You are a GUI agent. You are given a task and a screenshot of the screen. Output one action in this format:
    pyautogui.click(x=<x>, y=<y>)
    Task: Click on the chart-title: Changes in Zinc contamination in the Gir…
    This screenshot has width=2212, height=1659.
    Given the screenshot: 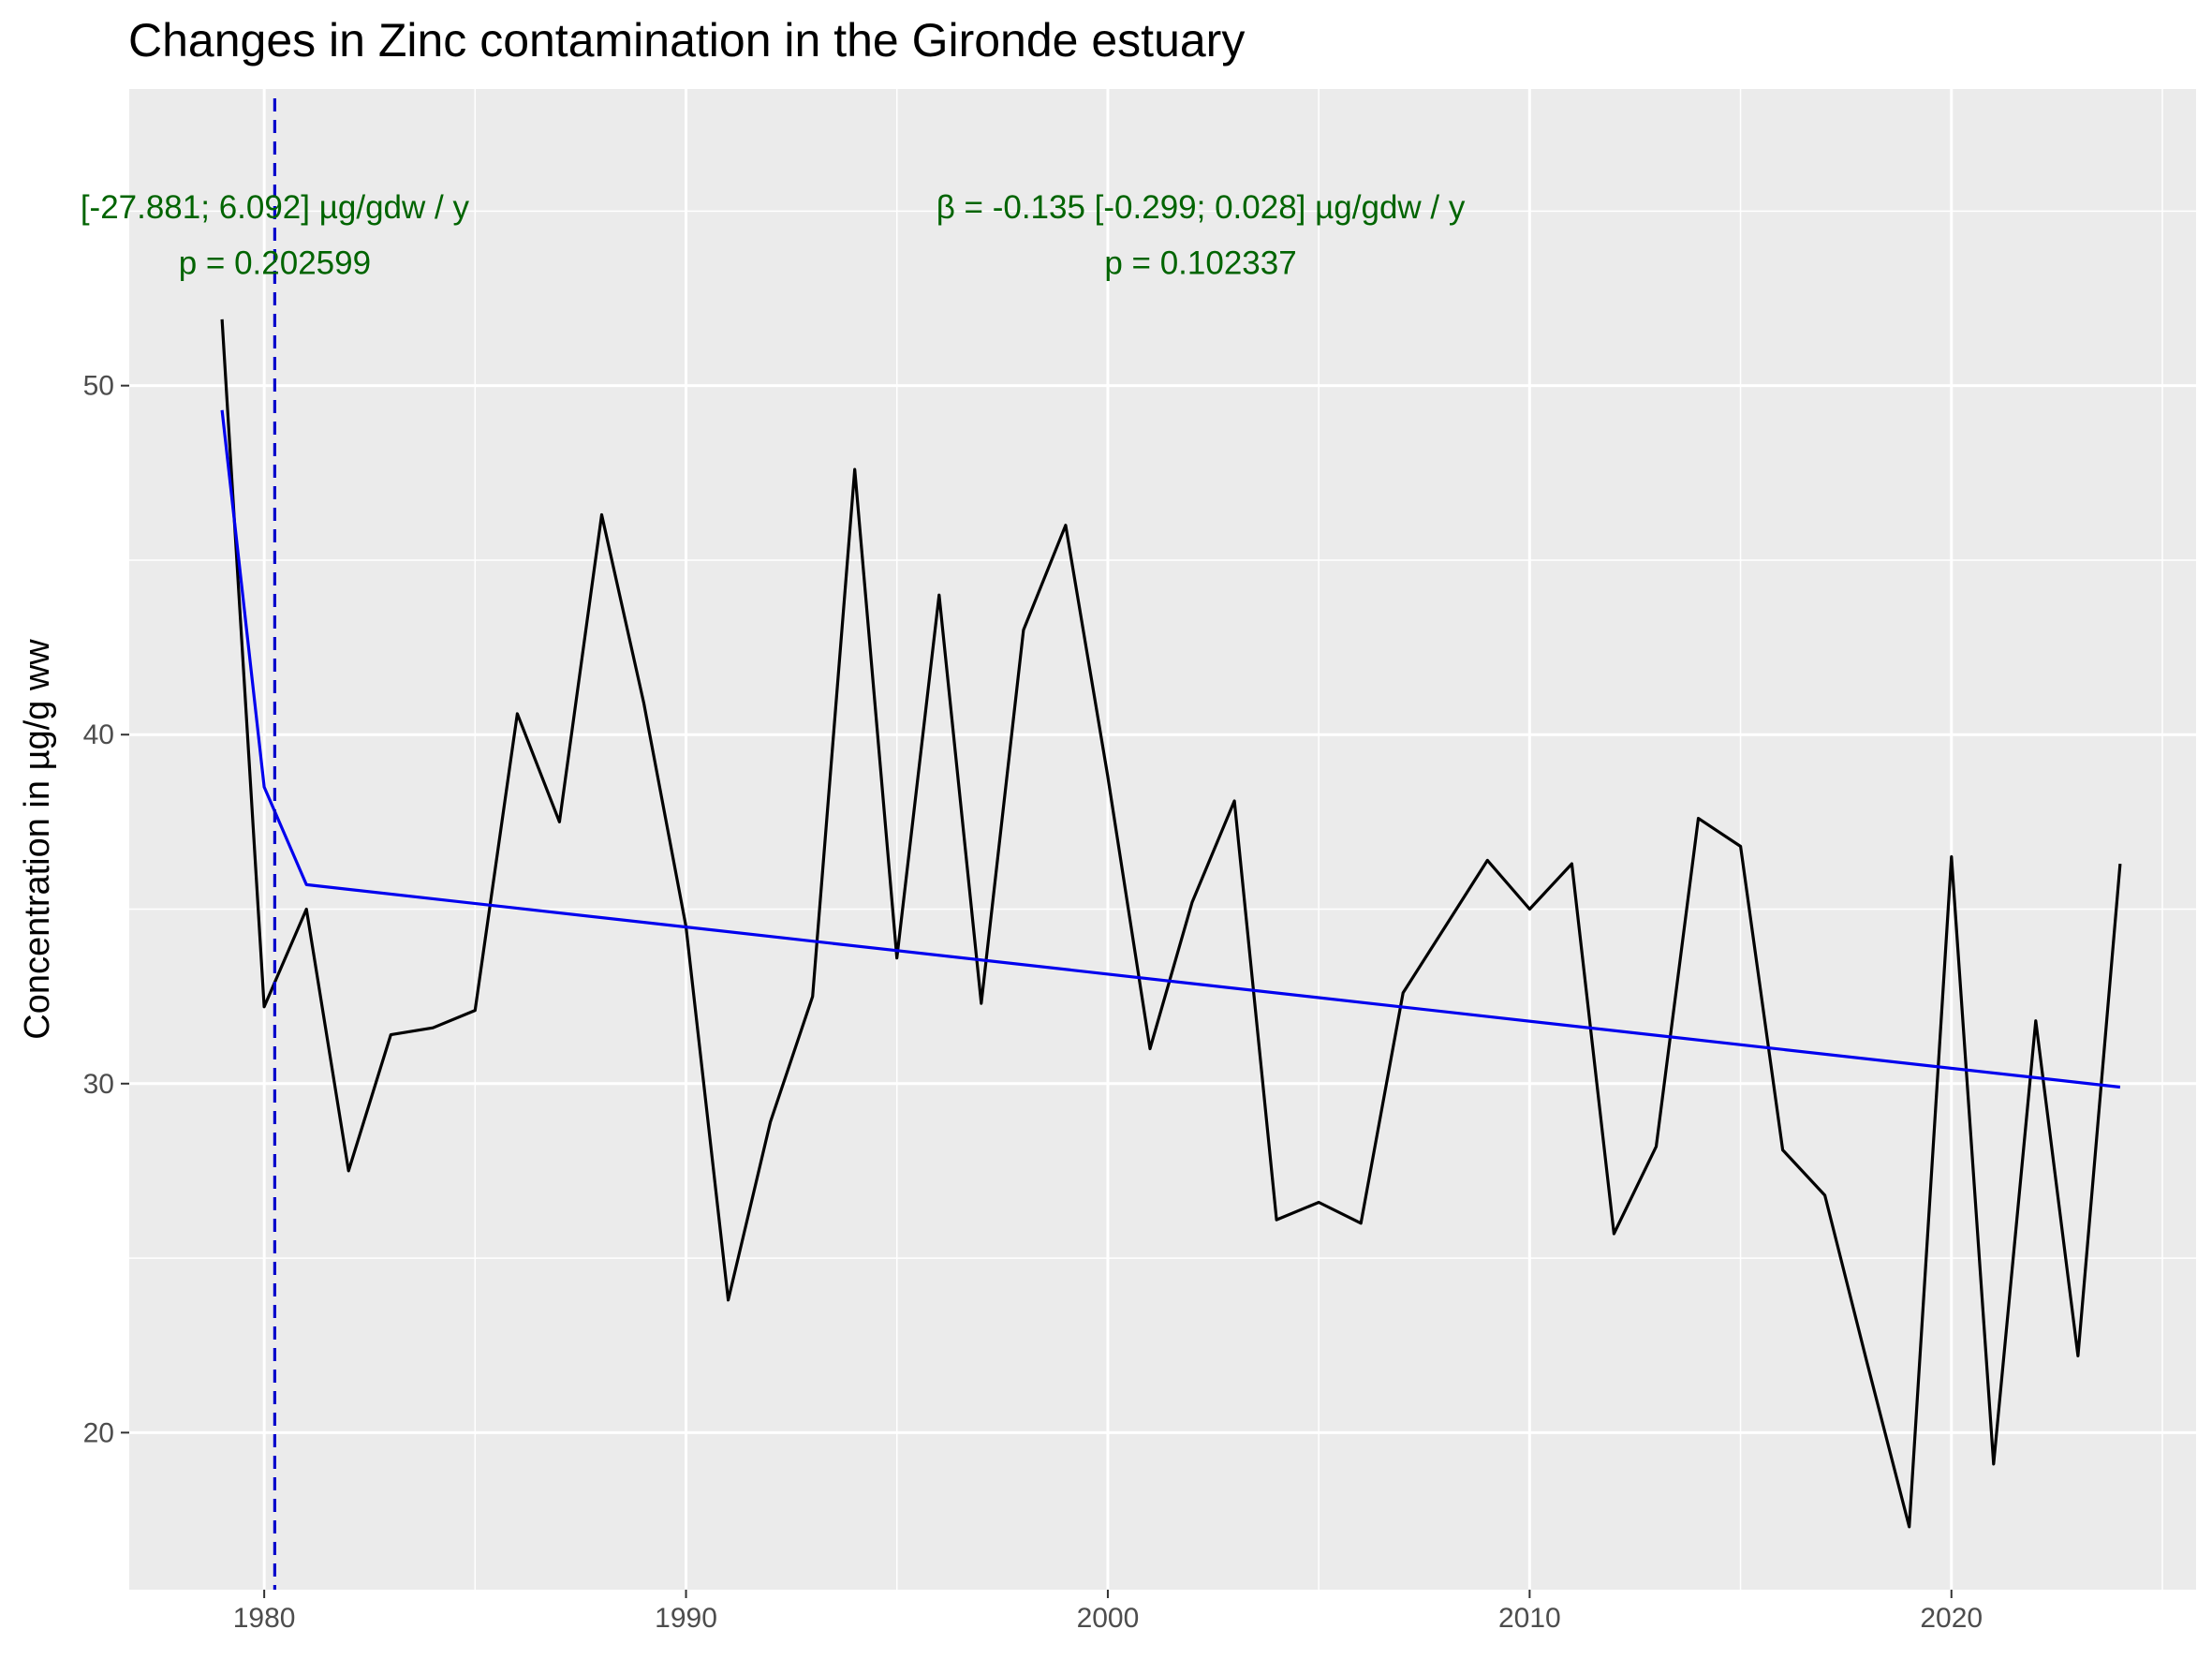 What is the action you would take?
    pyautogui.click(x=687, y=40)
    